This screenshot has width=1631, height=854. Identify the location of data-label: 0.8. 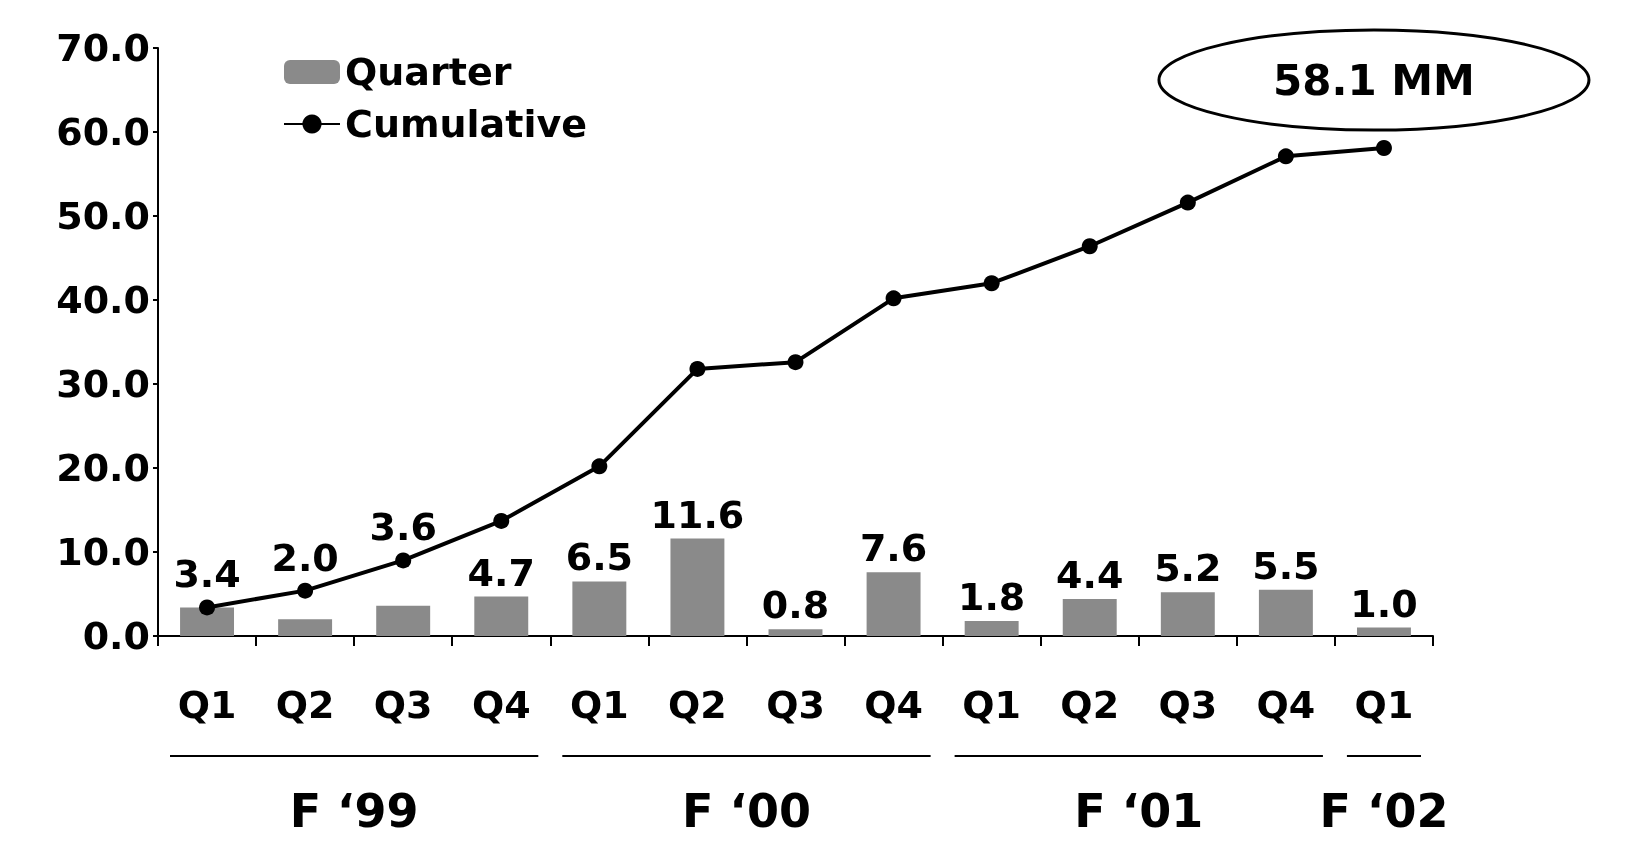
(795, 605).